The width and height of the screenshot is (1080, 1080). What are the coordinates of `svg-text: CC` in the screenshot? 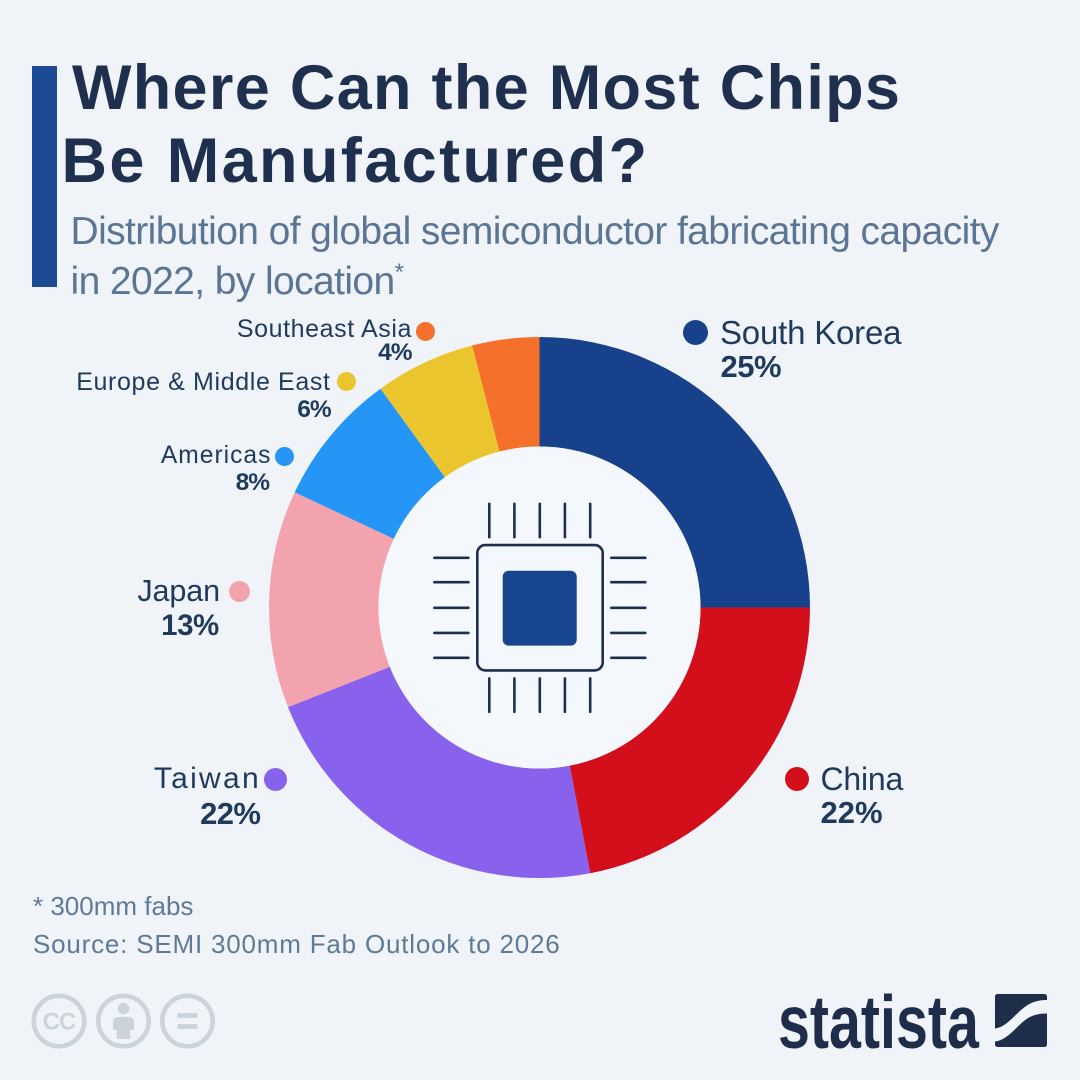 It's located at (59, 1022).